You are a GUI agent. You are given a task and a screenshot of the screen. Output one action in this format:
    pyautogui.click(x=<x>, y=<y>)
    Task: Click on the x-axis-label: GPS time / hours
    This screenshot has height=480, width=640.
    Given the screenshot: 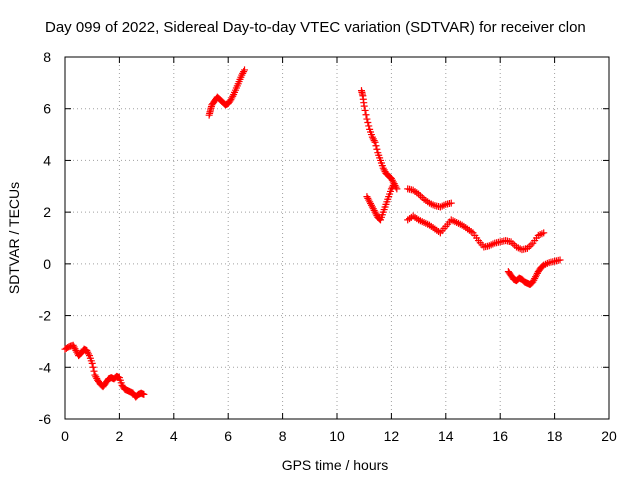 What is the action you would take?
    pyautogui.click(x=335, y=465)
    